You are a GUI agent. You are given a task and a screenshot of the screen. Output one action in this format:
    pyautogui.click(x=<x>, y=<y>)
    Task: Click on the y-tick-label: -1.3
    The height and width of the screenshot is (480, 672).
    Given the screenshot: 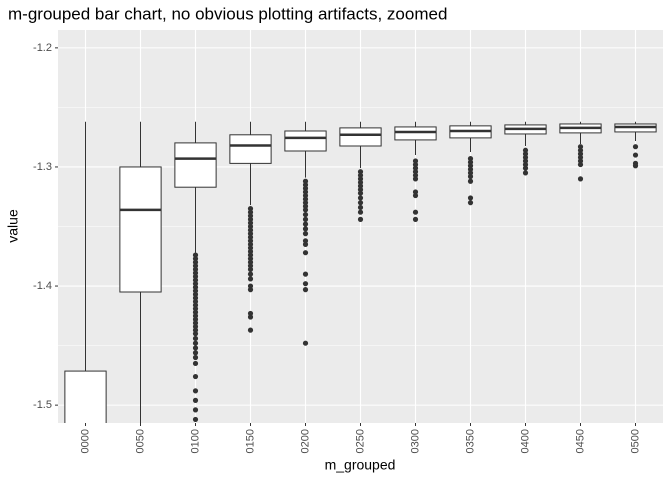 What is the action you would take?
    pyautogui.click(x=42, y=167)
    